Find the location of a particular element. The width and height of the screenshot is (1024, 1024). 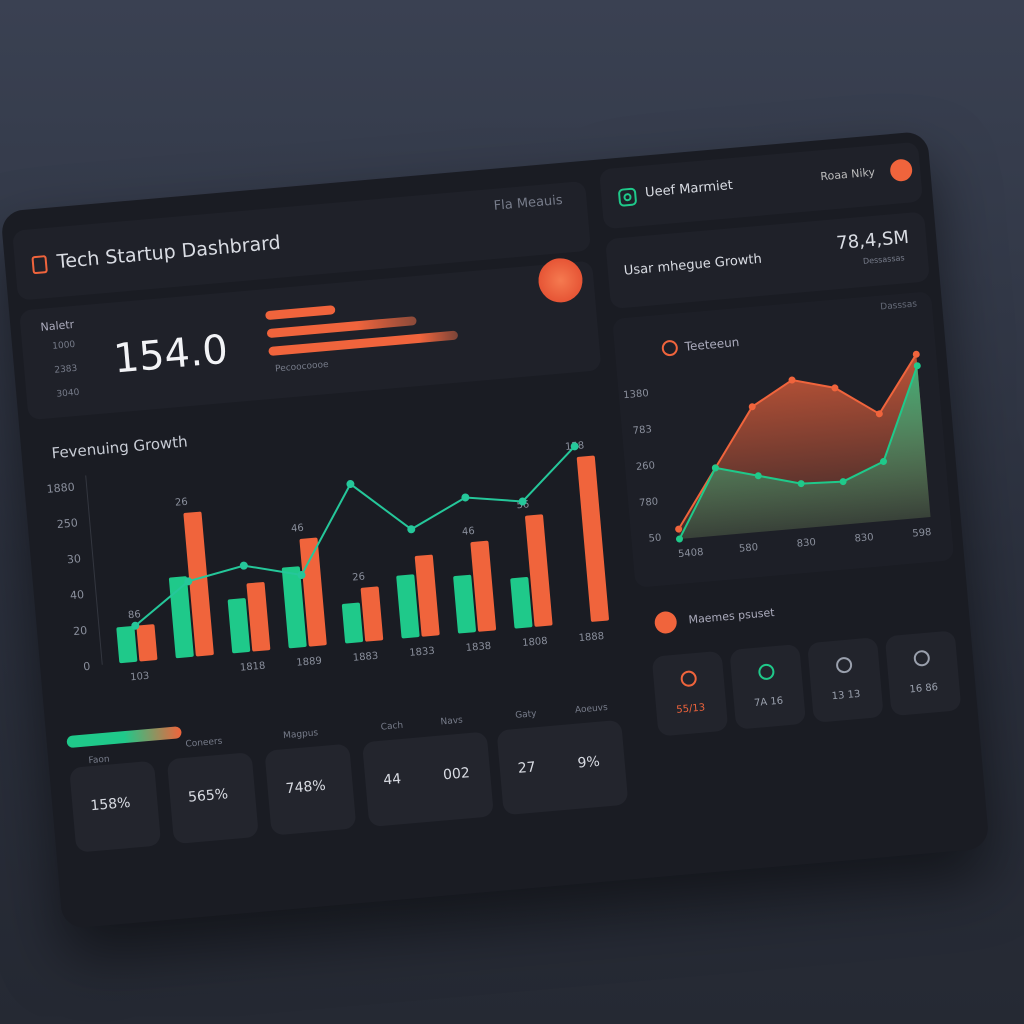

metric-icon is located at coordinates (844, 665).